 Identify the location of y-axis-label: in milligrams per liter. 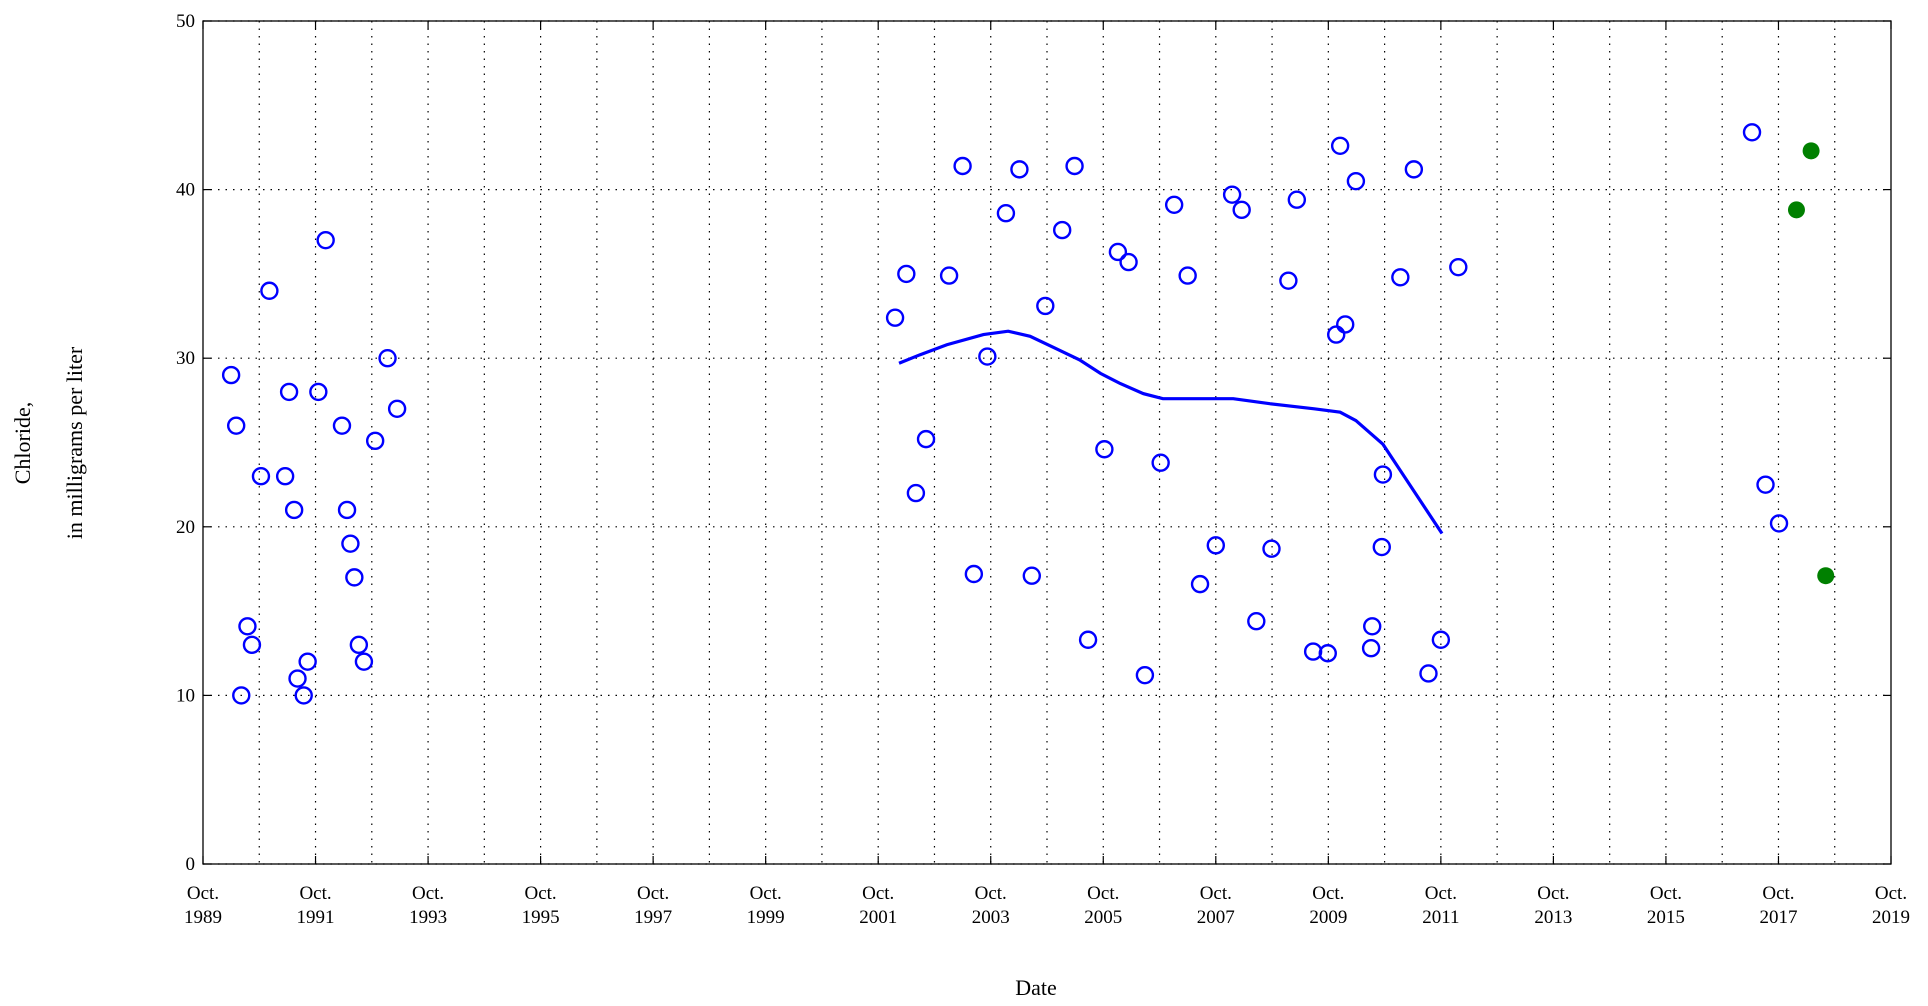
(74, 442).